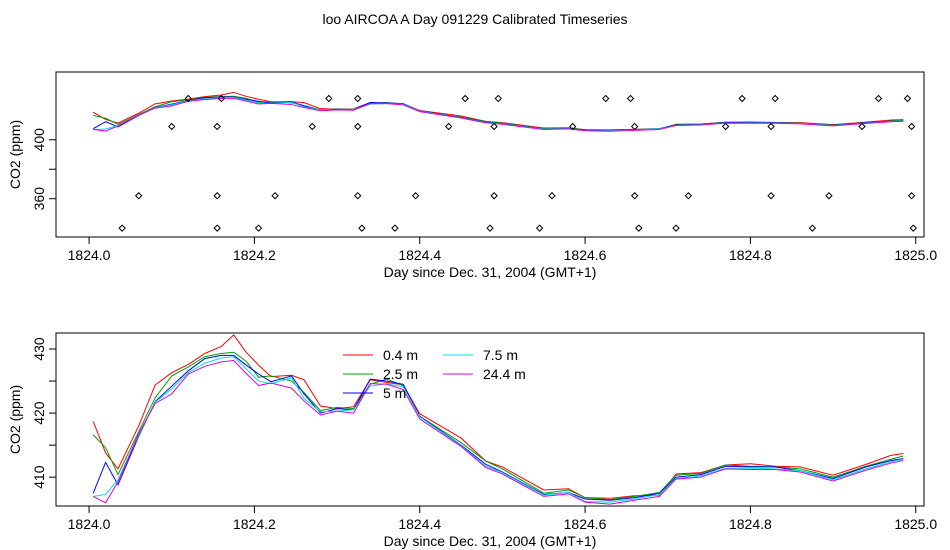  I want to click on legend-label: 0.4 m, so click(400, 355).